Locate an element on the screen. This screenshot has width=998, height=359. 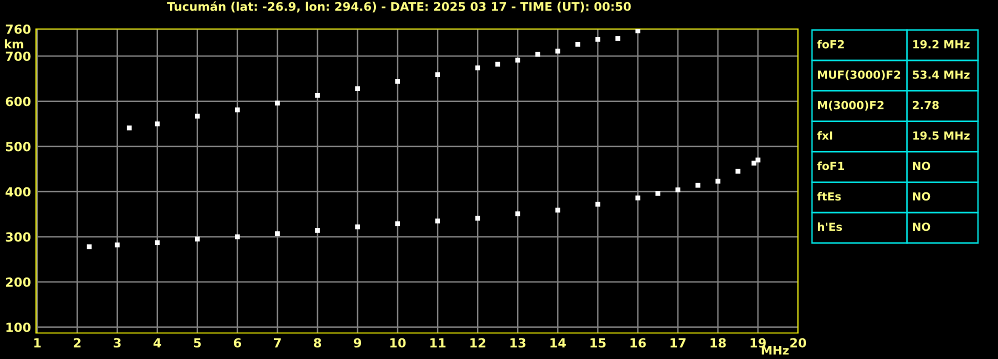
x-tick-label: 18 is located at coordinates (718, 343).